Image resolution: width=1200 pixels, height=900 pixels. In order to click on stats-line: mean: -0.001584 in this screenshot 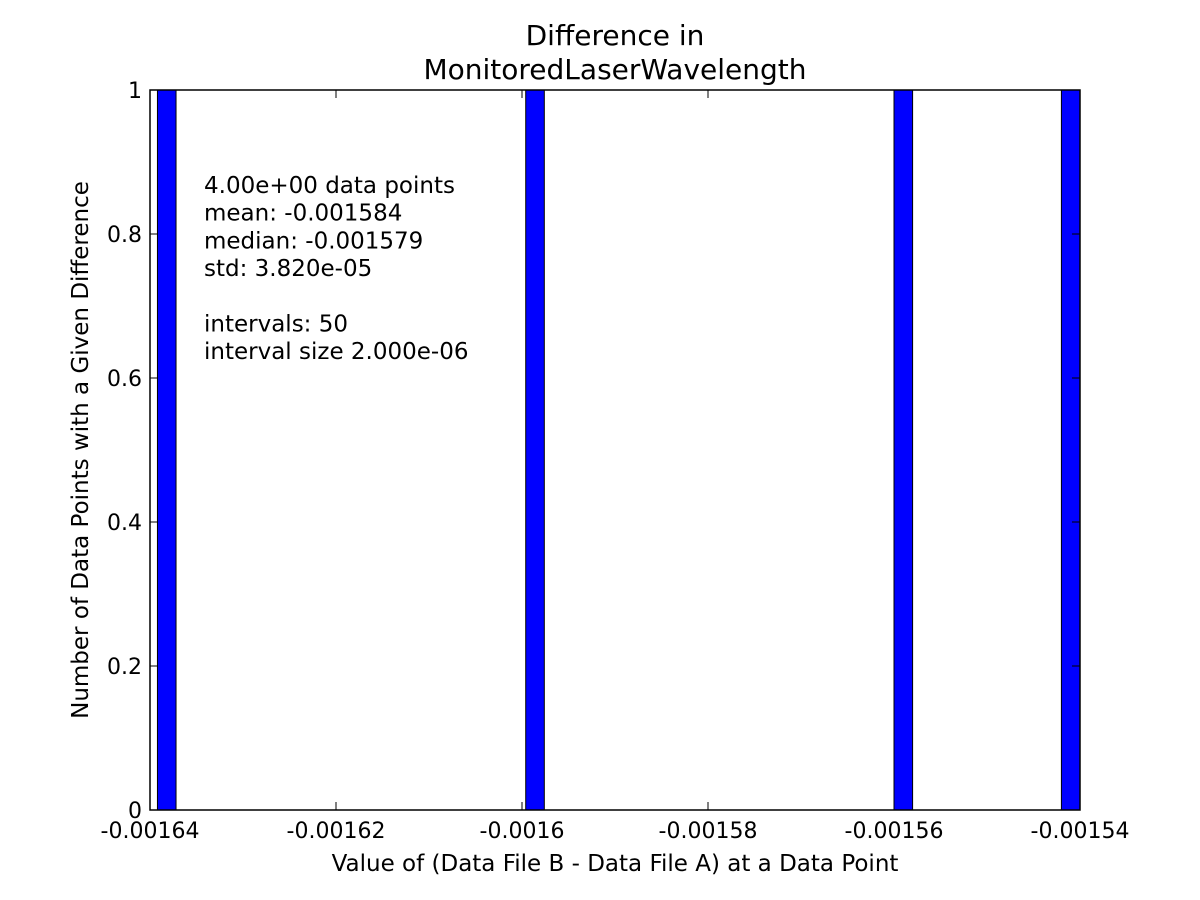, I will do `click(303, 214)`.